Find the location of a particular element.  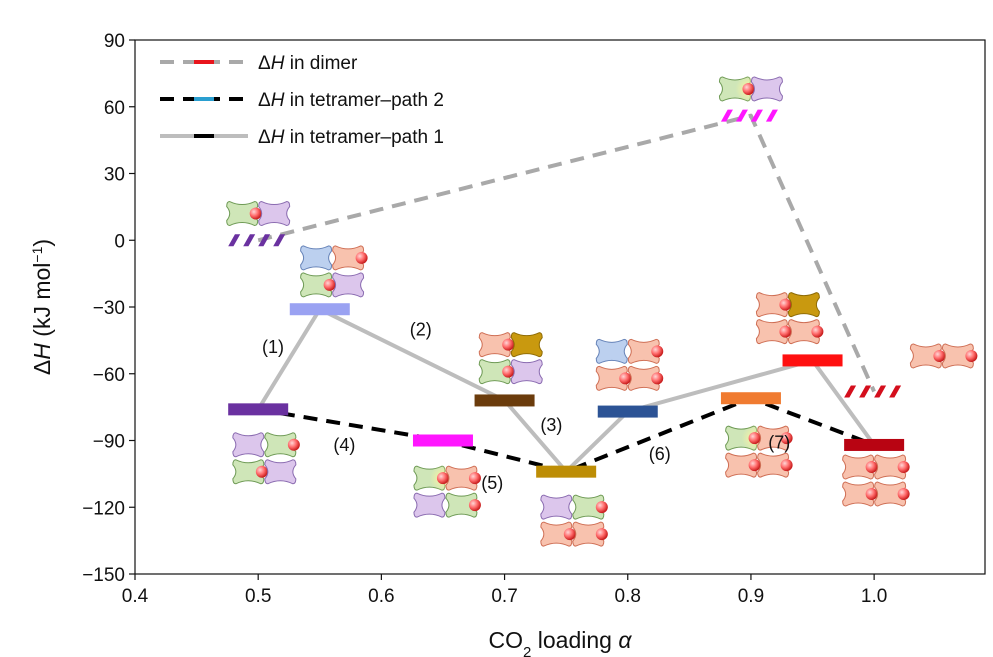

step-label-layer: (1) (2) (3) (4) (5) (6) (7) is located at coordinates (526, 406).